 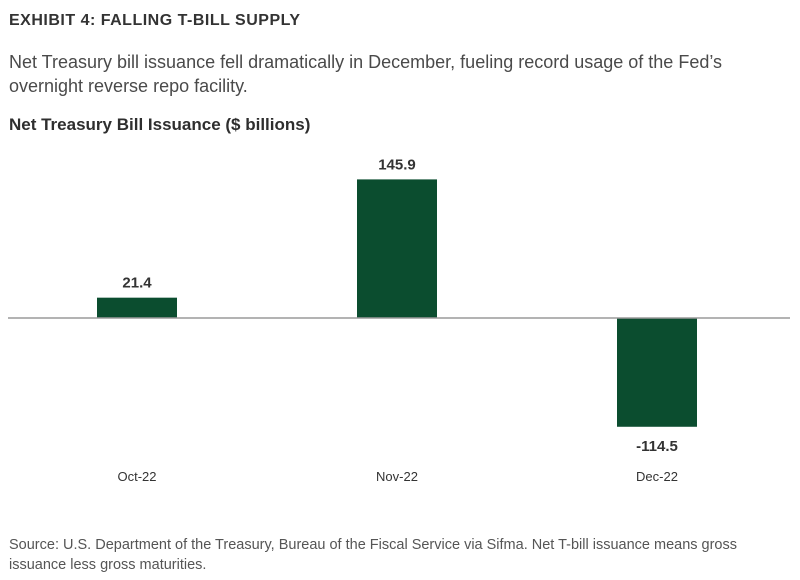 What do you see at coordinates (397, 164) in the screenshot?
I see `data-label: 145.9` at bounding box center [397, 164].